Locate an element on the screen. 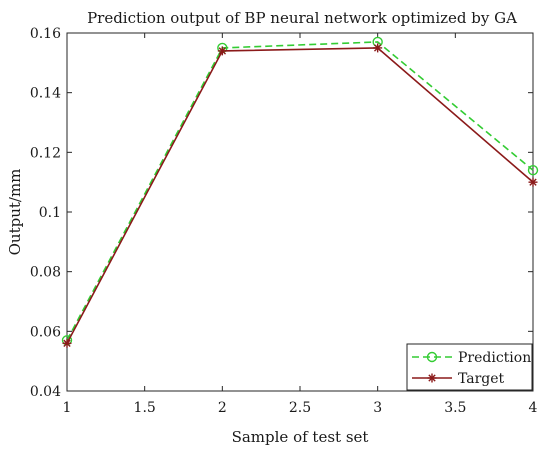  y-tick-label: 0.06 is located at coordinates (45, 332).